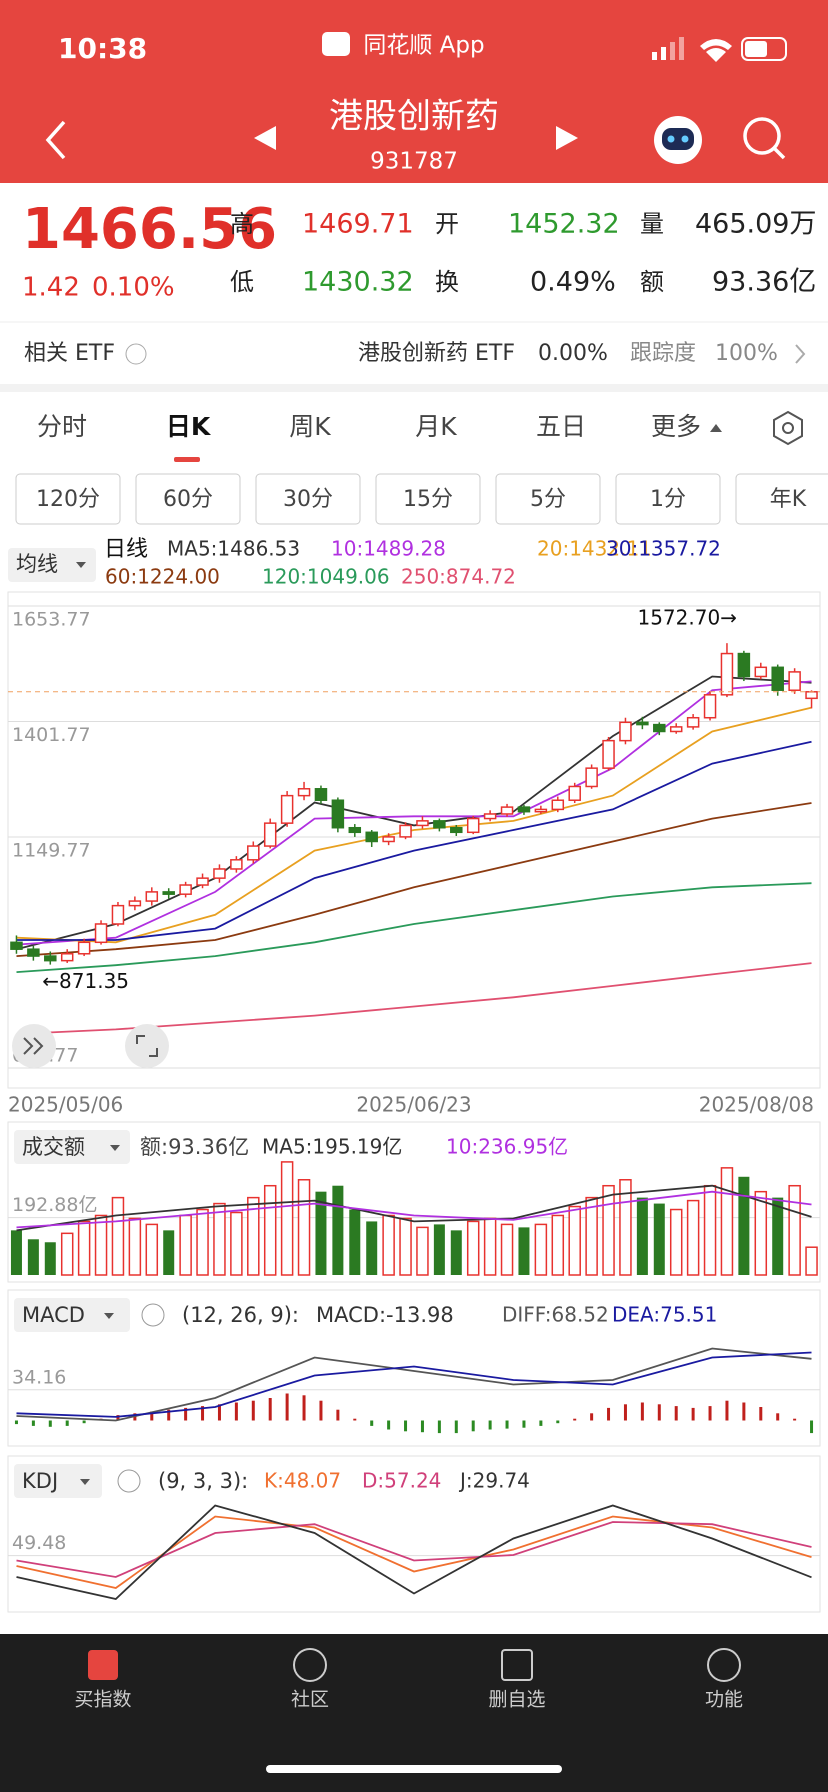 The image size is (828, 1792). What do you see at coordinates (686, 618) in the screenshot?
I see `annotation: 1572.70→` at bounding box center [686, 618].